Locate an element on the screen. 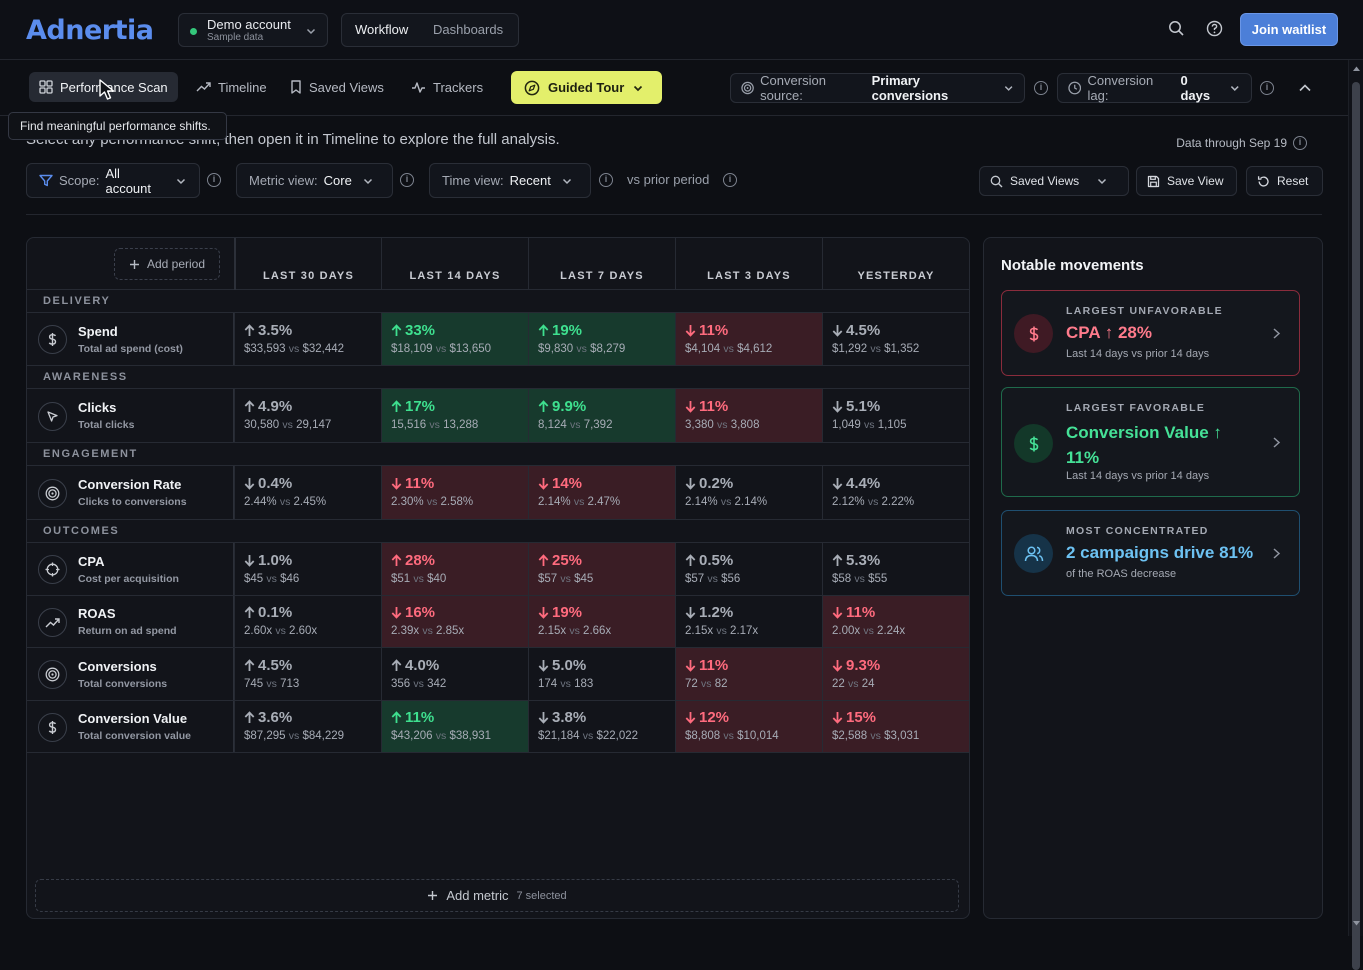  help-icon is located at coordinates (1214, 28).